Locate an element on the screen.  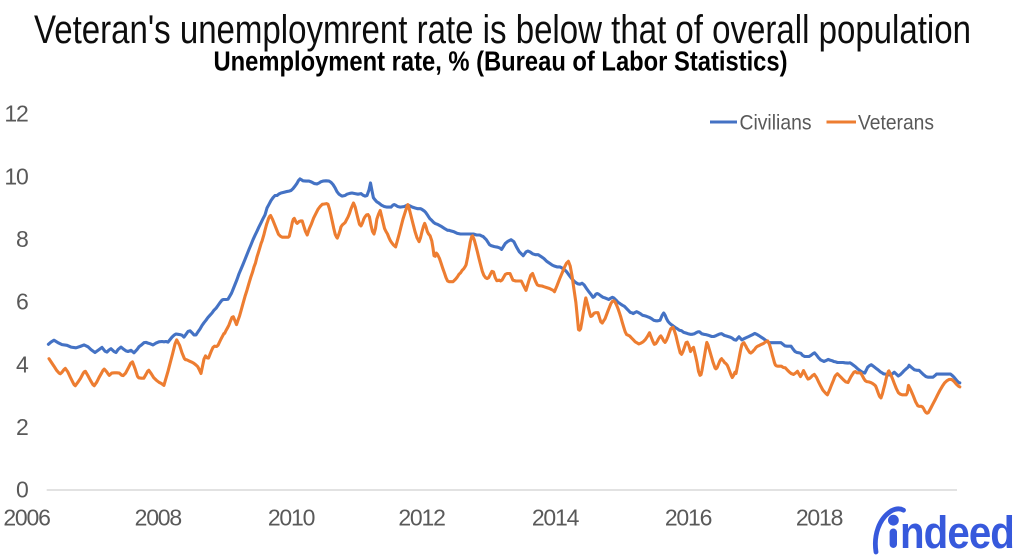
svg-text: 2014 is located at coordinates (556, 518).